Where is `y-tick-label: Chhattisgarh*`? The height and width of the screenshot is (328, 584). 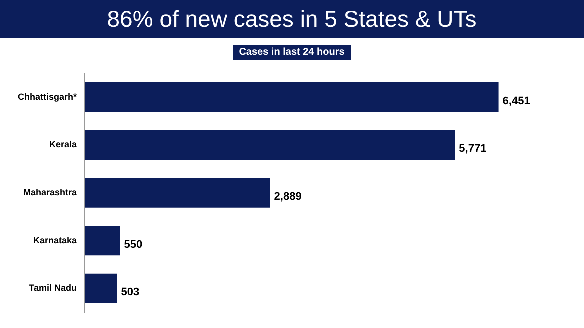
y-tick-label: Chhattisgarh* is located at coordinates (48, 97).